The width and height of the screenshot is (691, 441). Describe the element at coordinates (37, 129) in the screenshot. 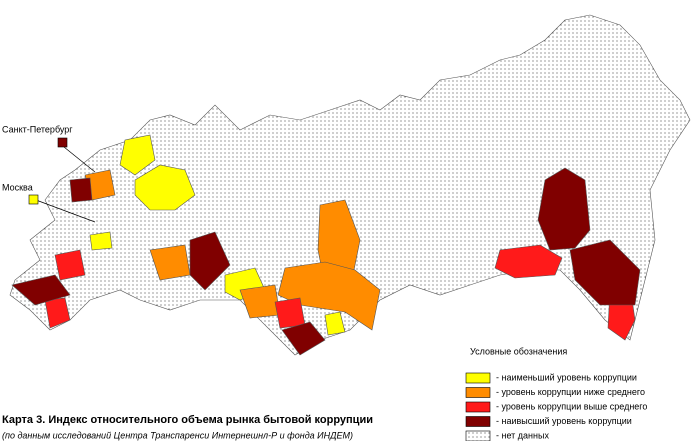

I see `city-label: Санкт-Петербург` at that location.